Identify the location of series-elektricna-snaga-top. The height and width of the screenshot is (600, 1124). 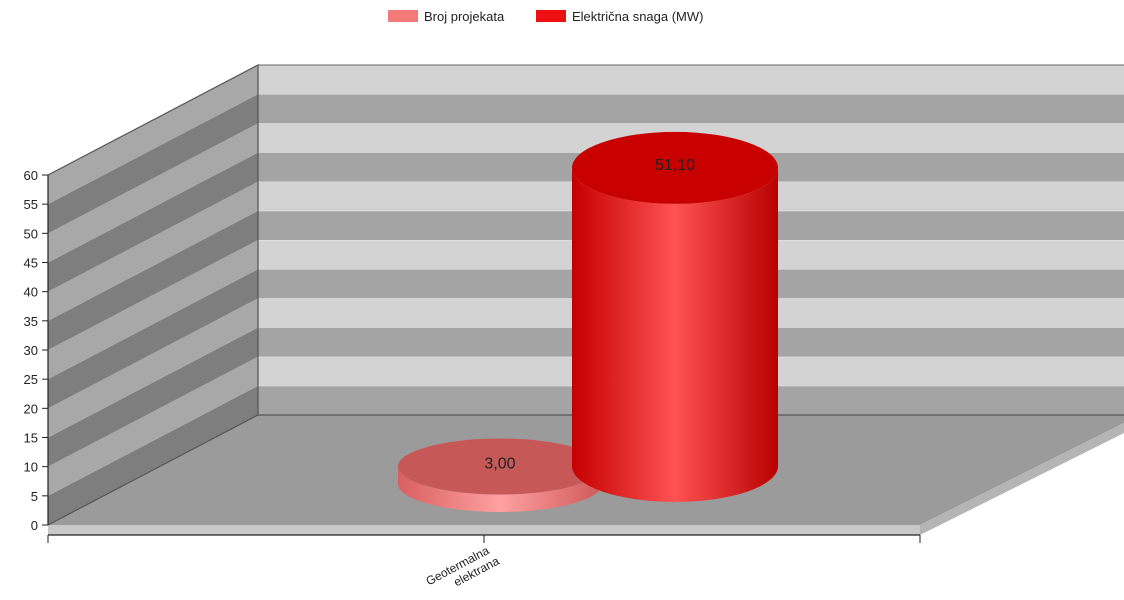
(675, 167).